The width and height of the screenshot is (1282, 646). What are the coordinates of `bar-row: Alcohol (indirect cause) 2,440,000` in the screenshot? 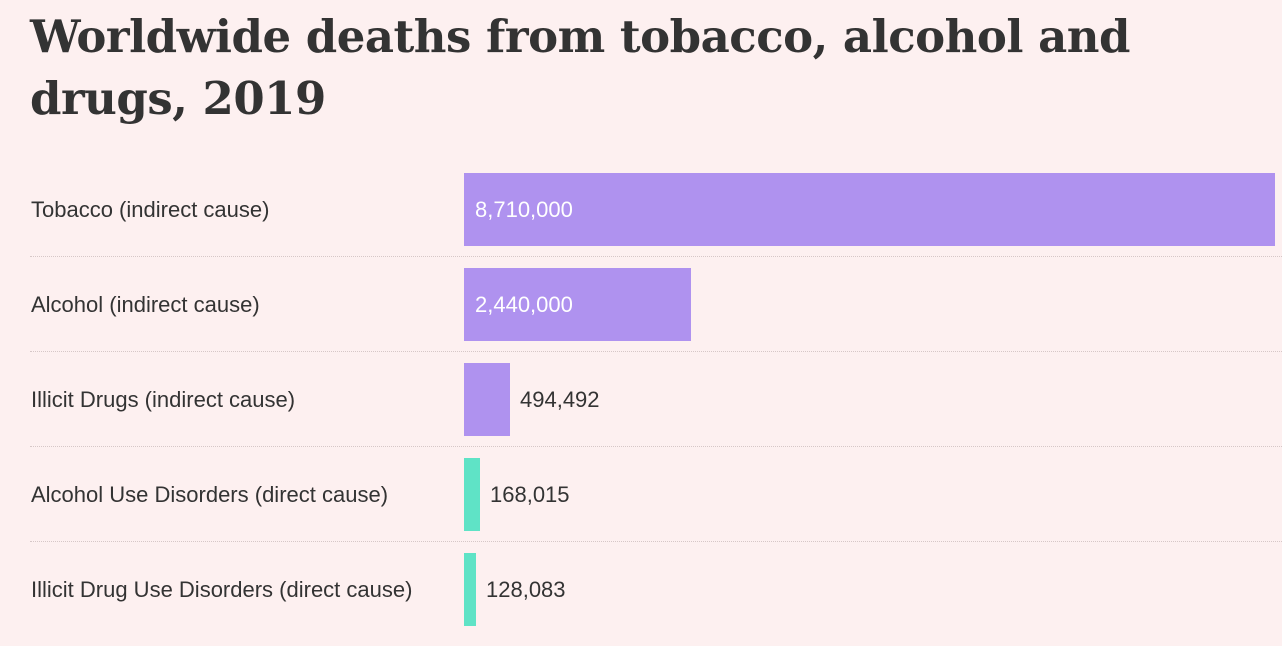 It's located at (641, 304).